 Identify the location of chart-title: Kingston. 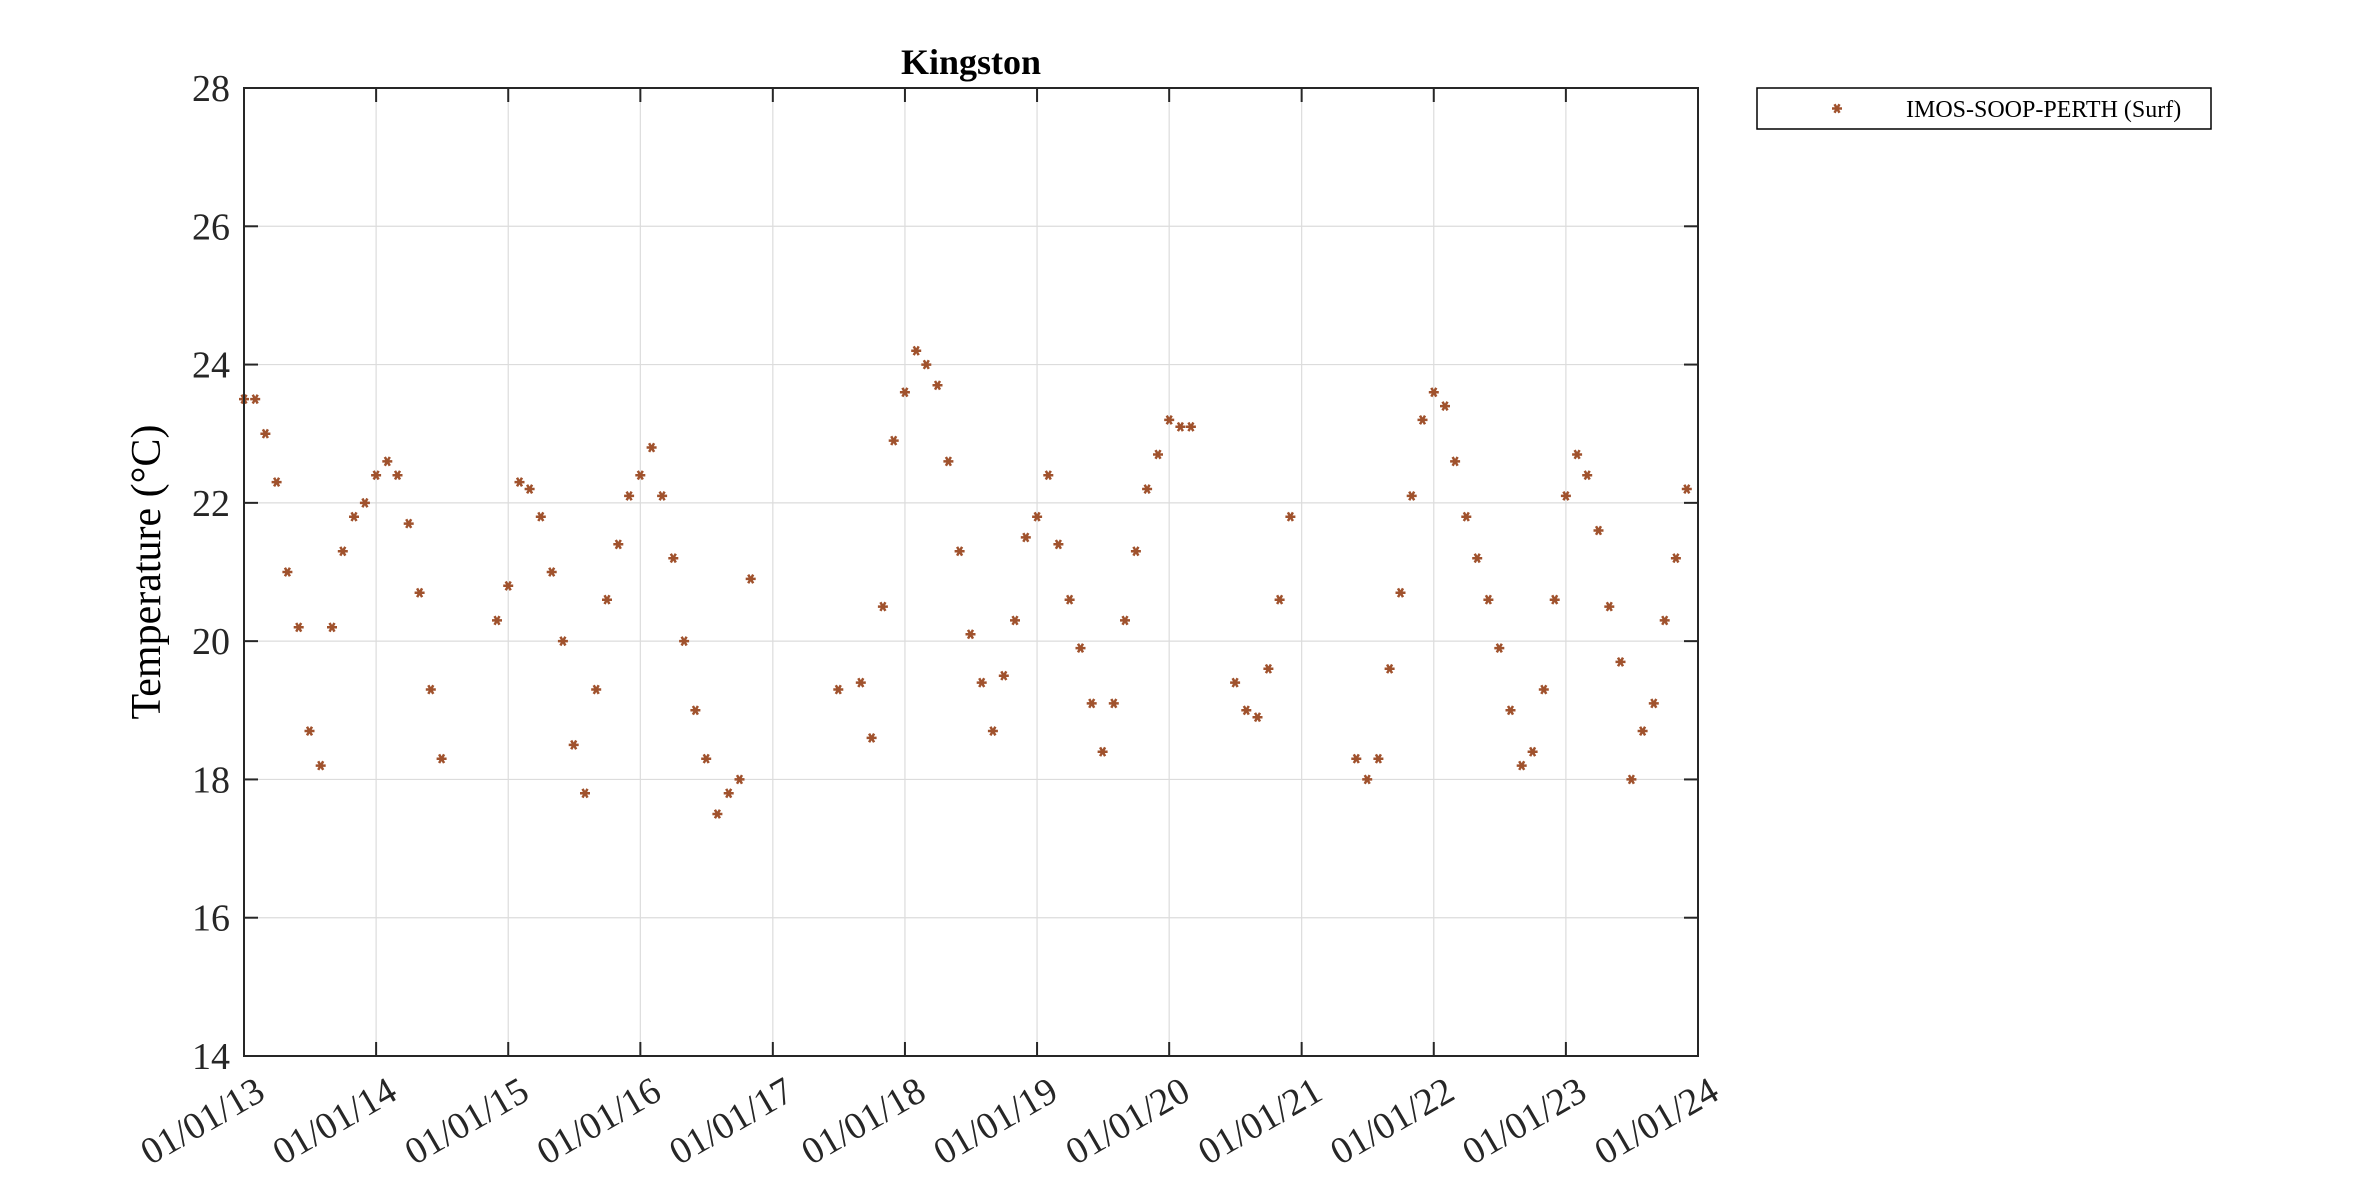
(971, 62).